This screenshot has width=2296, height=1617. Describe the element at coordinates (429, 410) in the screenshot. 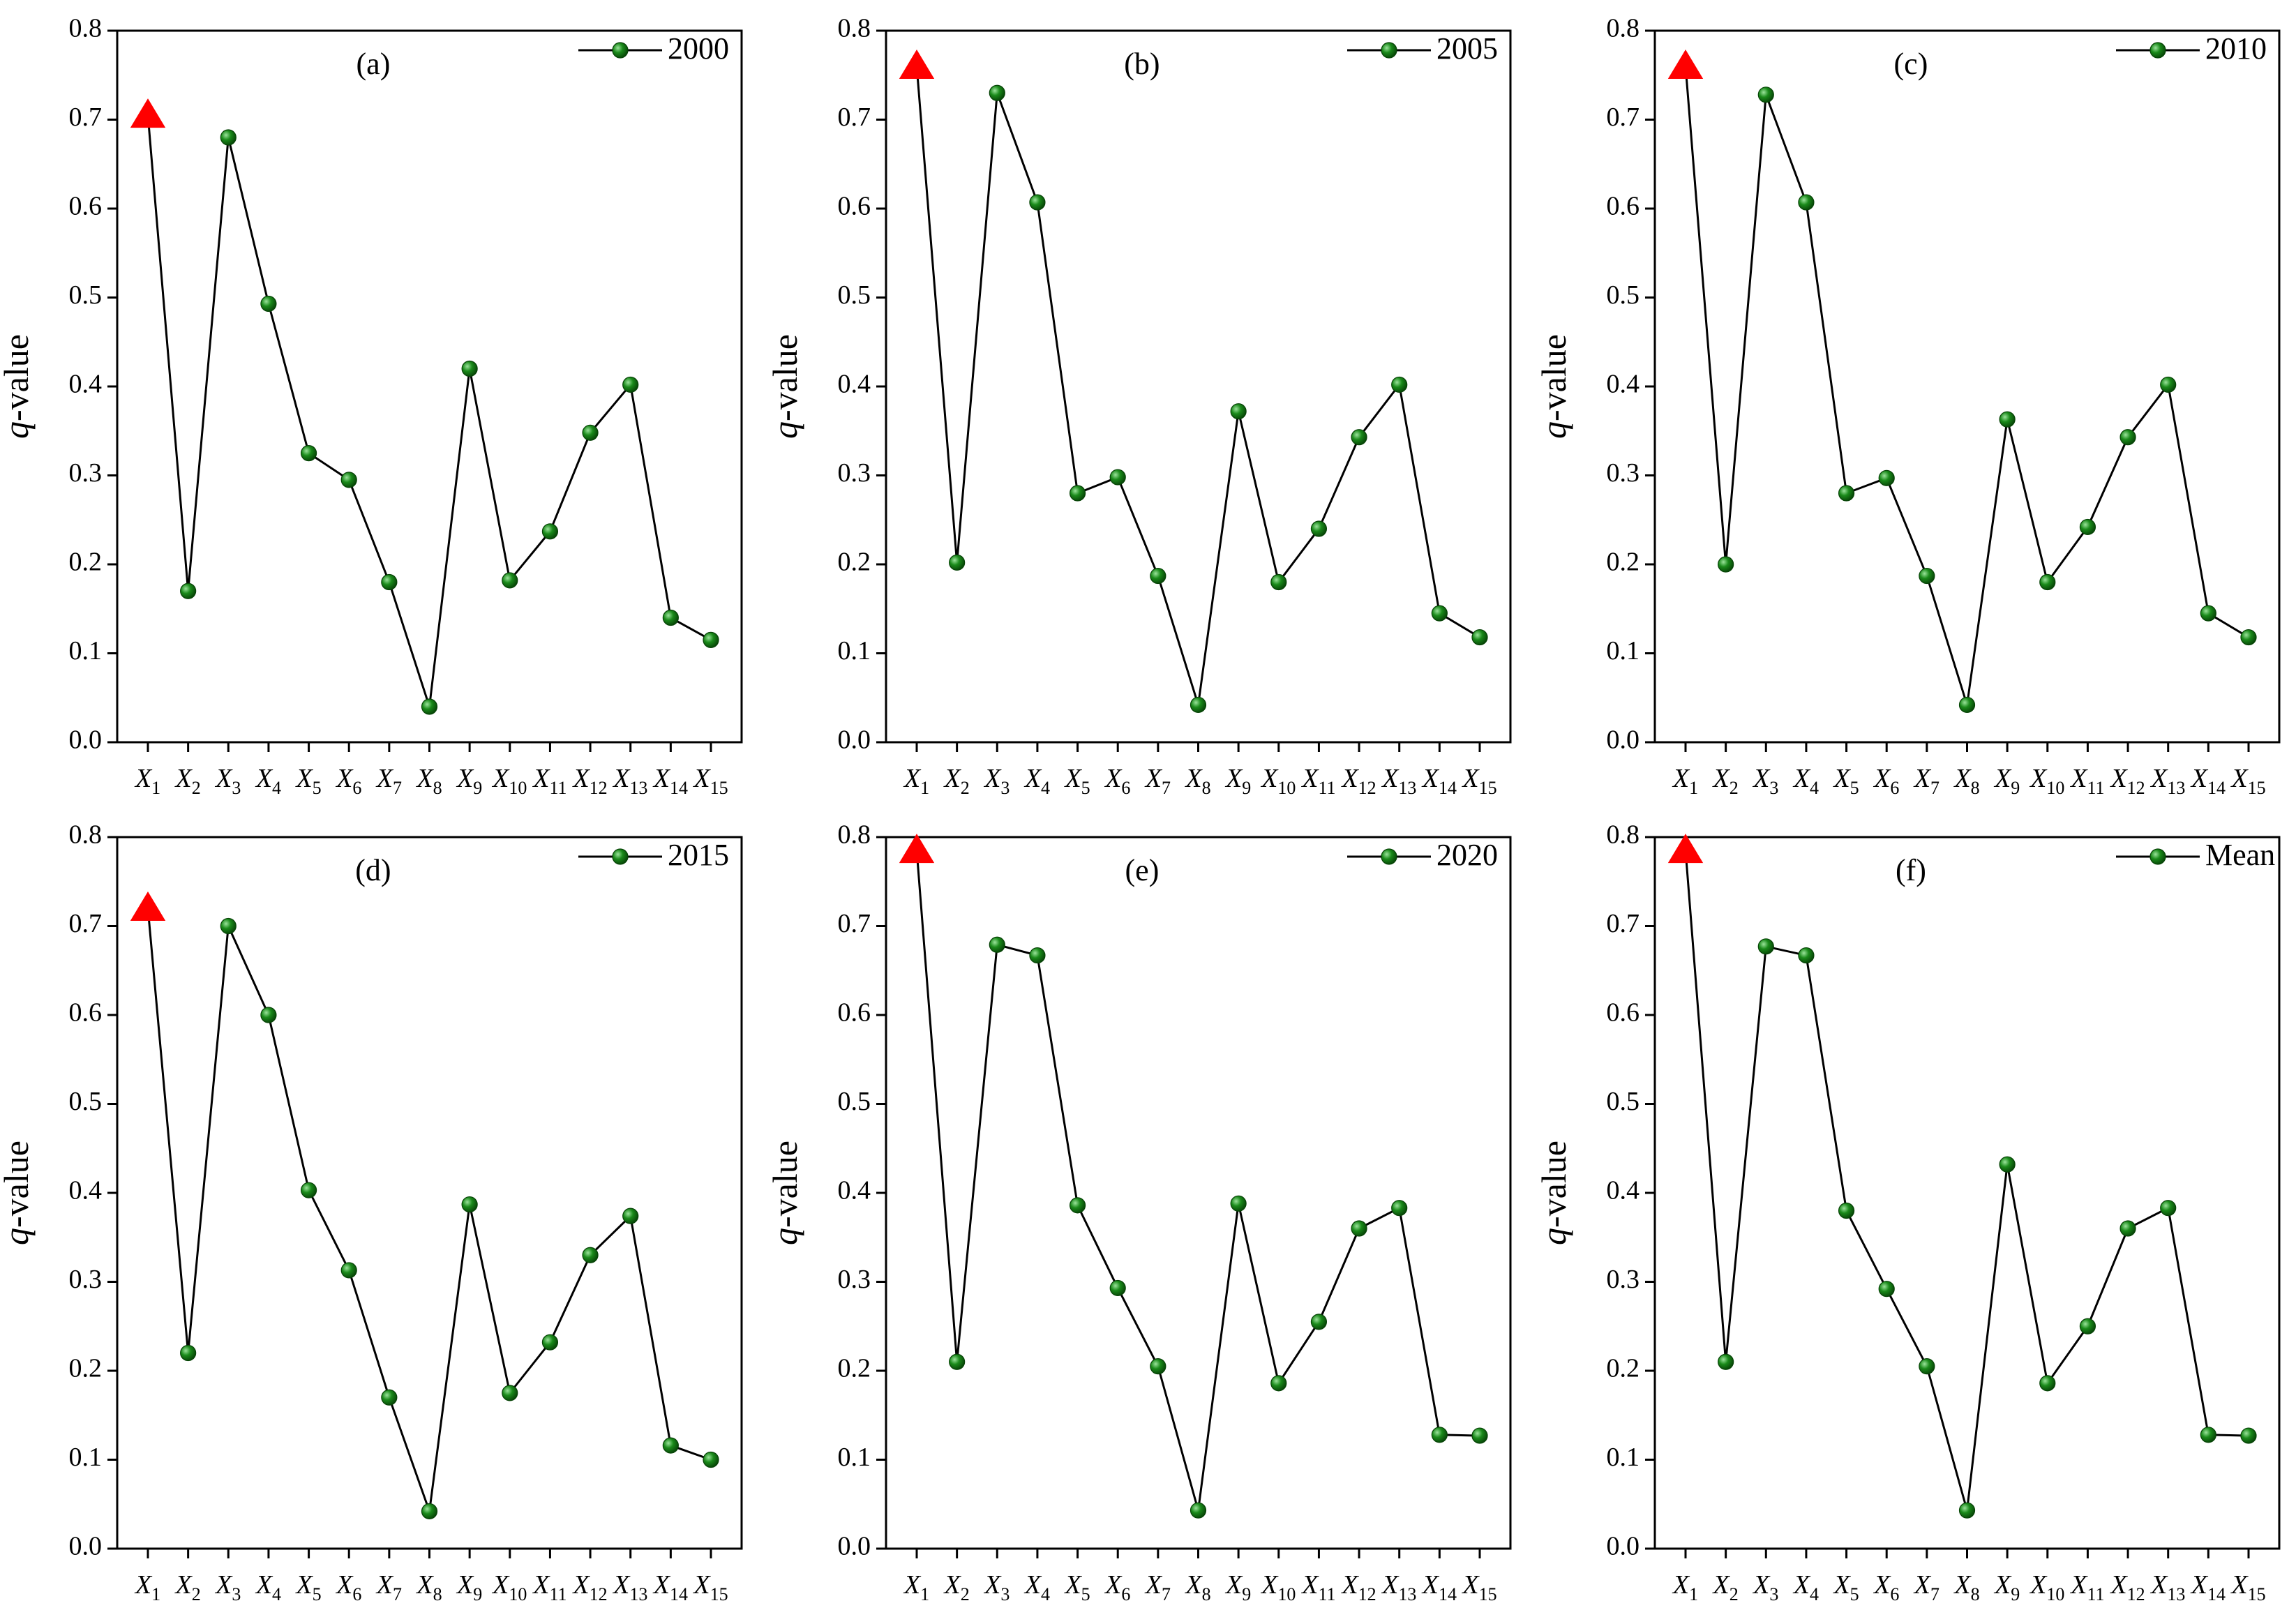

I see `series-line` at that location.